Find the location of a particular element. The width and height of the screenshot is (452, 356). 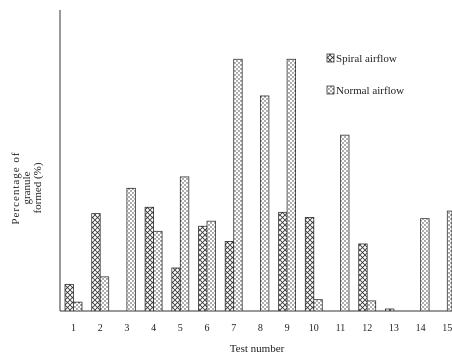

y-axis-label-line-3: formed (%) is located at coordinates (38, 187).